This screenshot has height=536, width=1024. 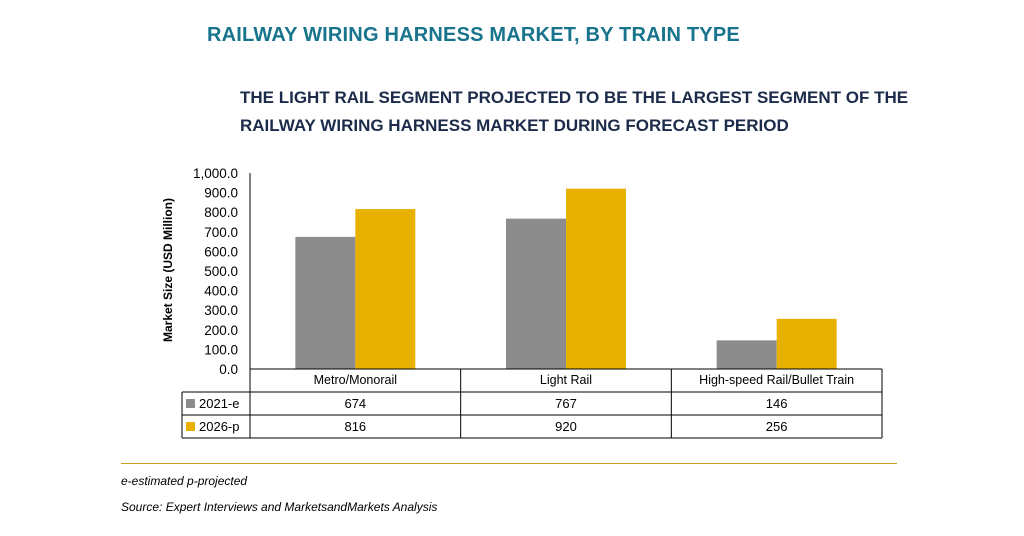 I want to click on data-value-cell: 146, so click(x=776, y=403).